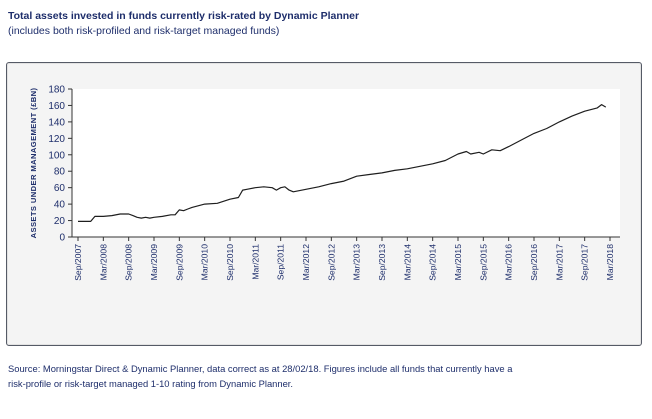  I want to click on x-tick-label: Sep/2013, so click(382, 262).